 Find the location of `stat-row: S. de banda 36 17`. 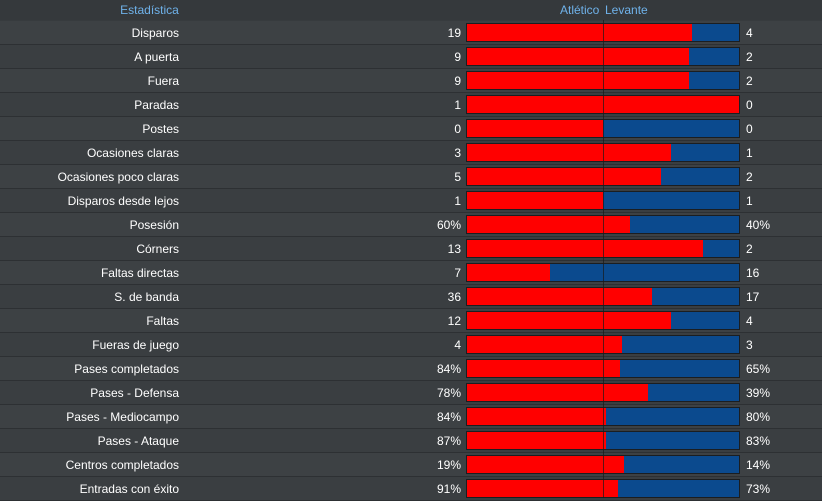

stat-row: S. de banda 36 17 is located at coordinates (411, 297).